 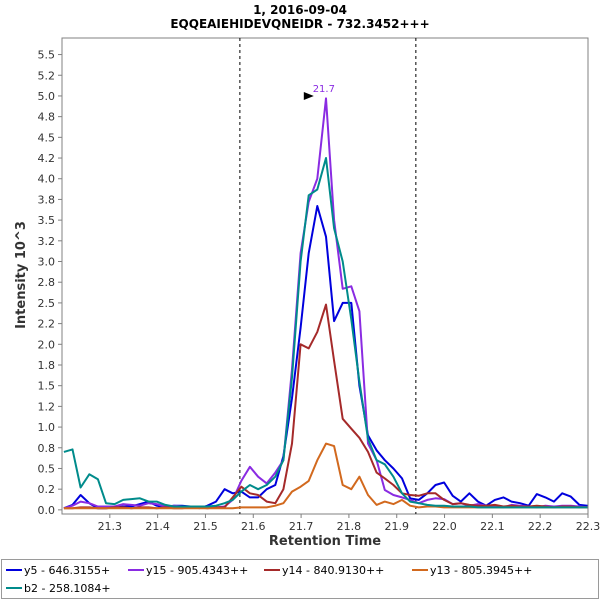 I want to click on peak-arrow-icon, so click(x=308, y=95).